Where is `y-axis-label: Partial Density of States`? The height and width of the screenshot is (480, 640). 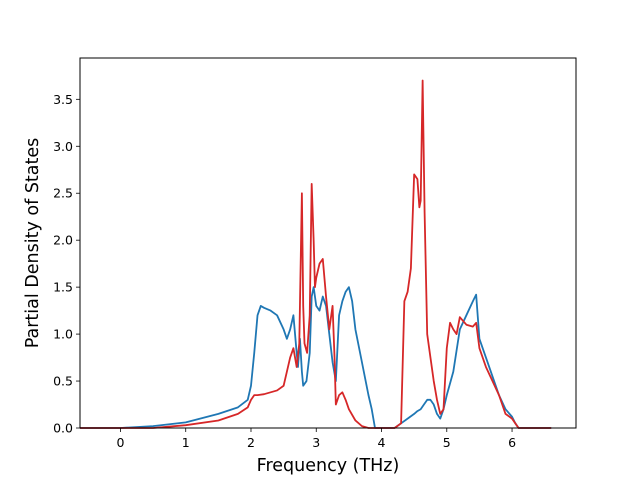
y-axis-label: Partial Density of States is located at coordinates (33, 243).